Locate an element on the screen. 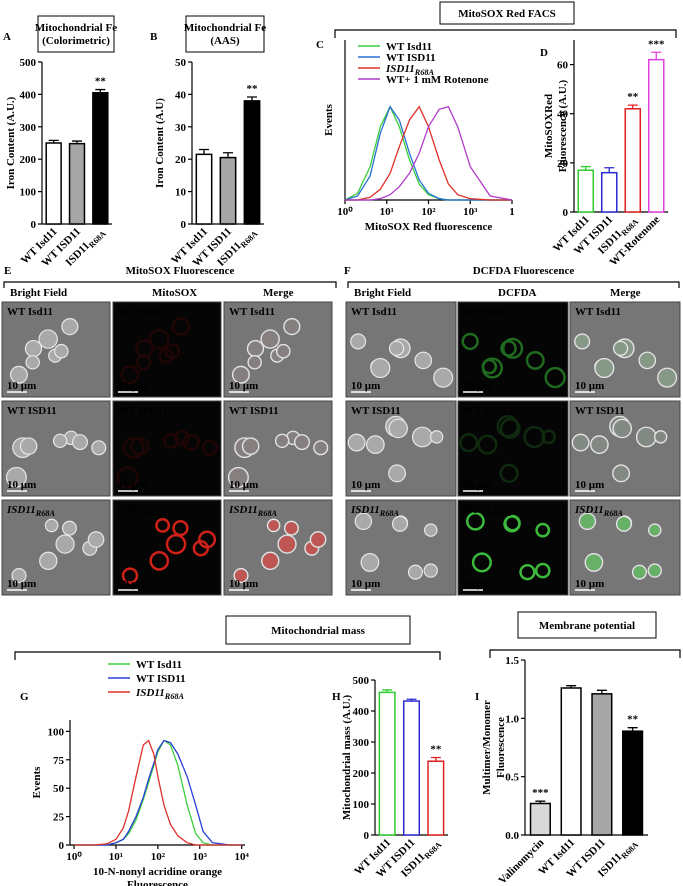 This screenshot has height=886, width=683. panel-letter: F is located at coordinates (347, 271).